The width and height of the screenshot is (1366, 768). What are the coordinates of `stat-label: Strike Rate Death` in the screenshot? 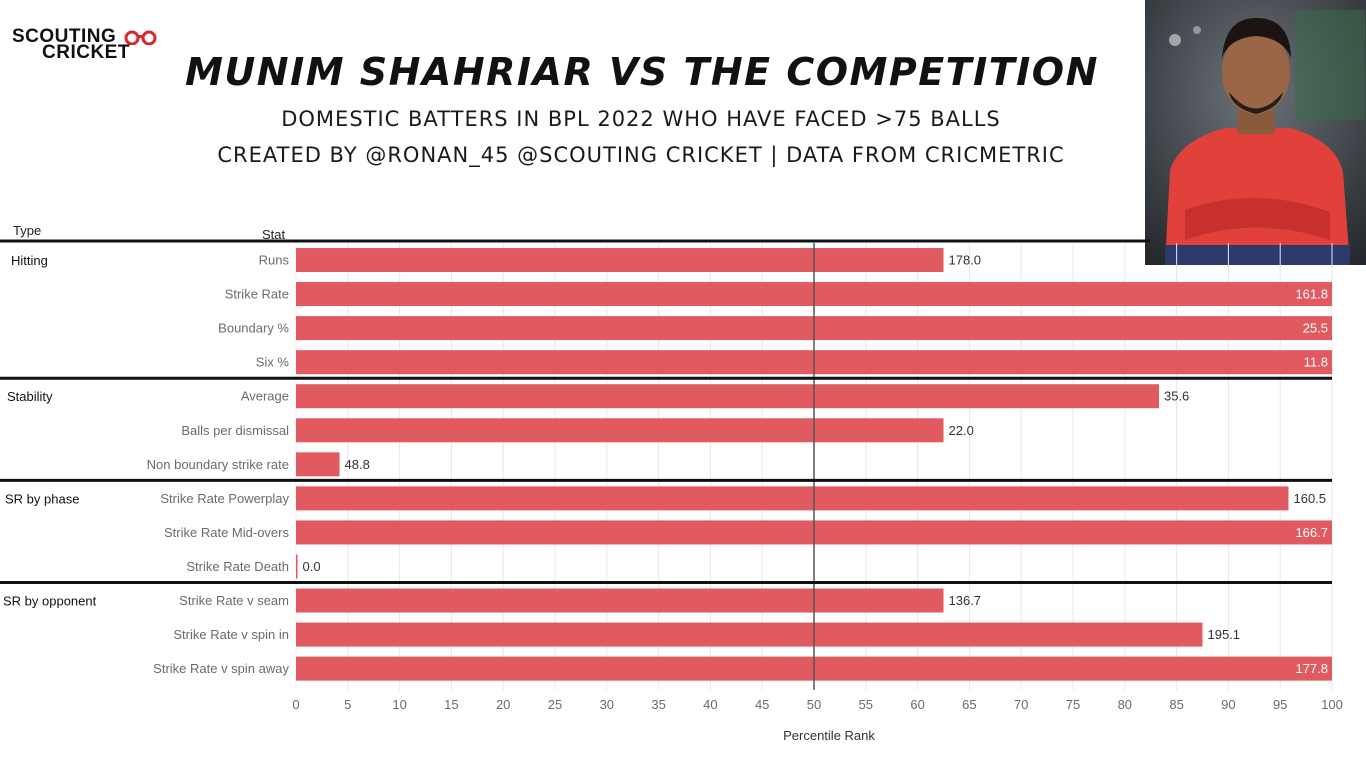 It's located at (237, 566).